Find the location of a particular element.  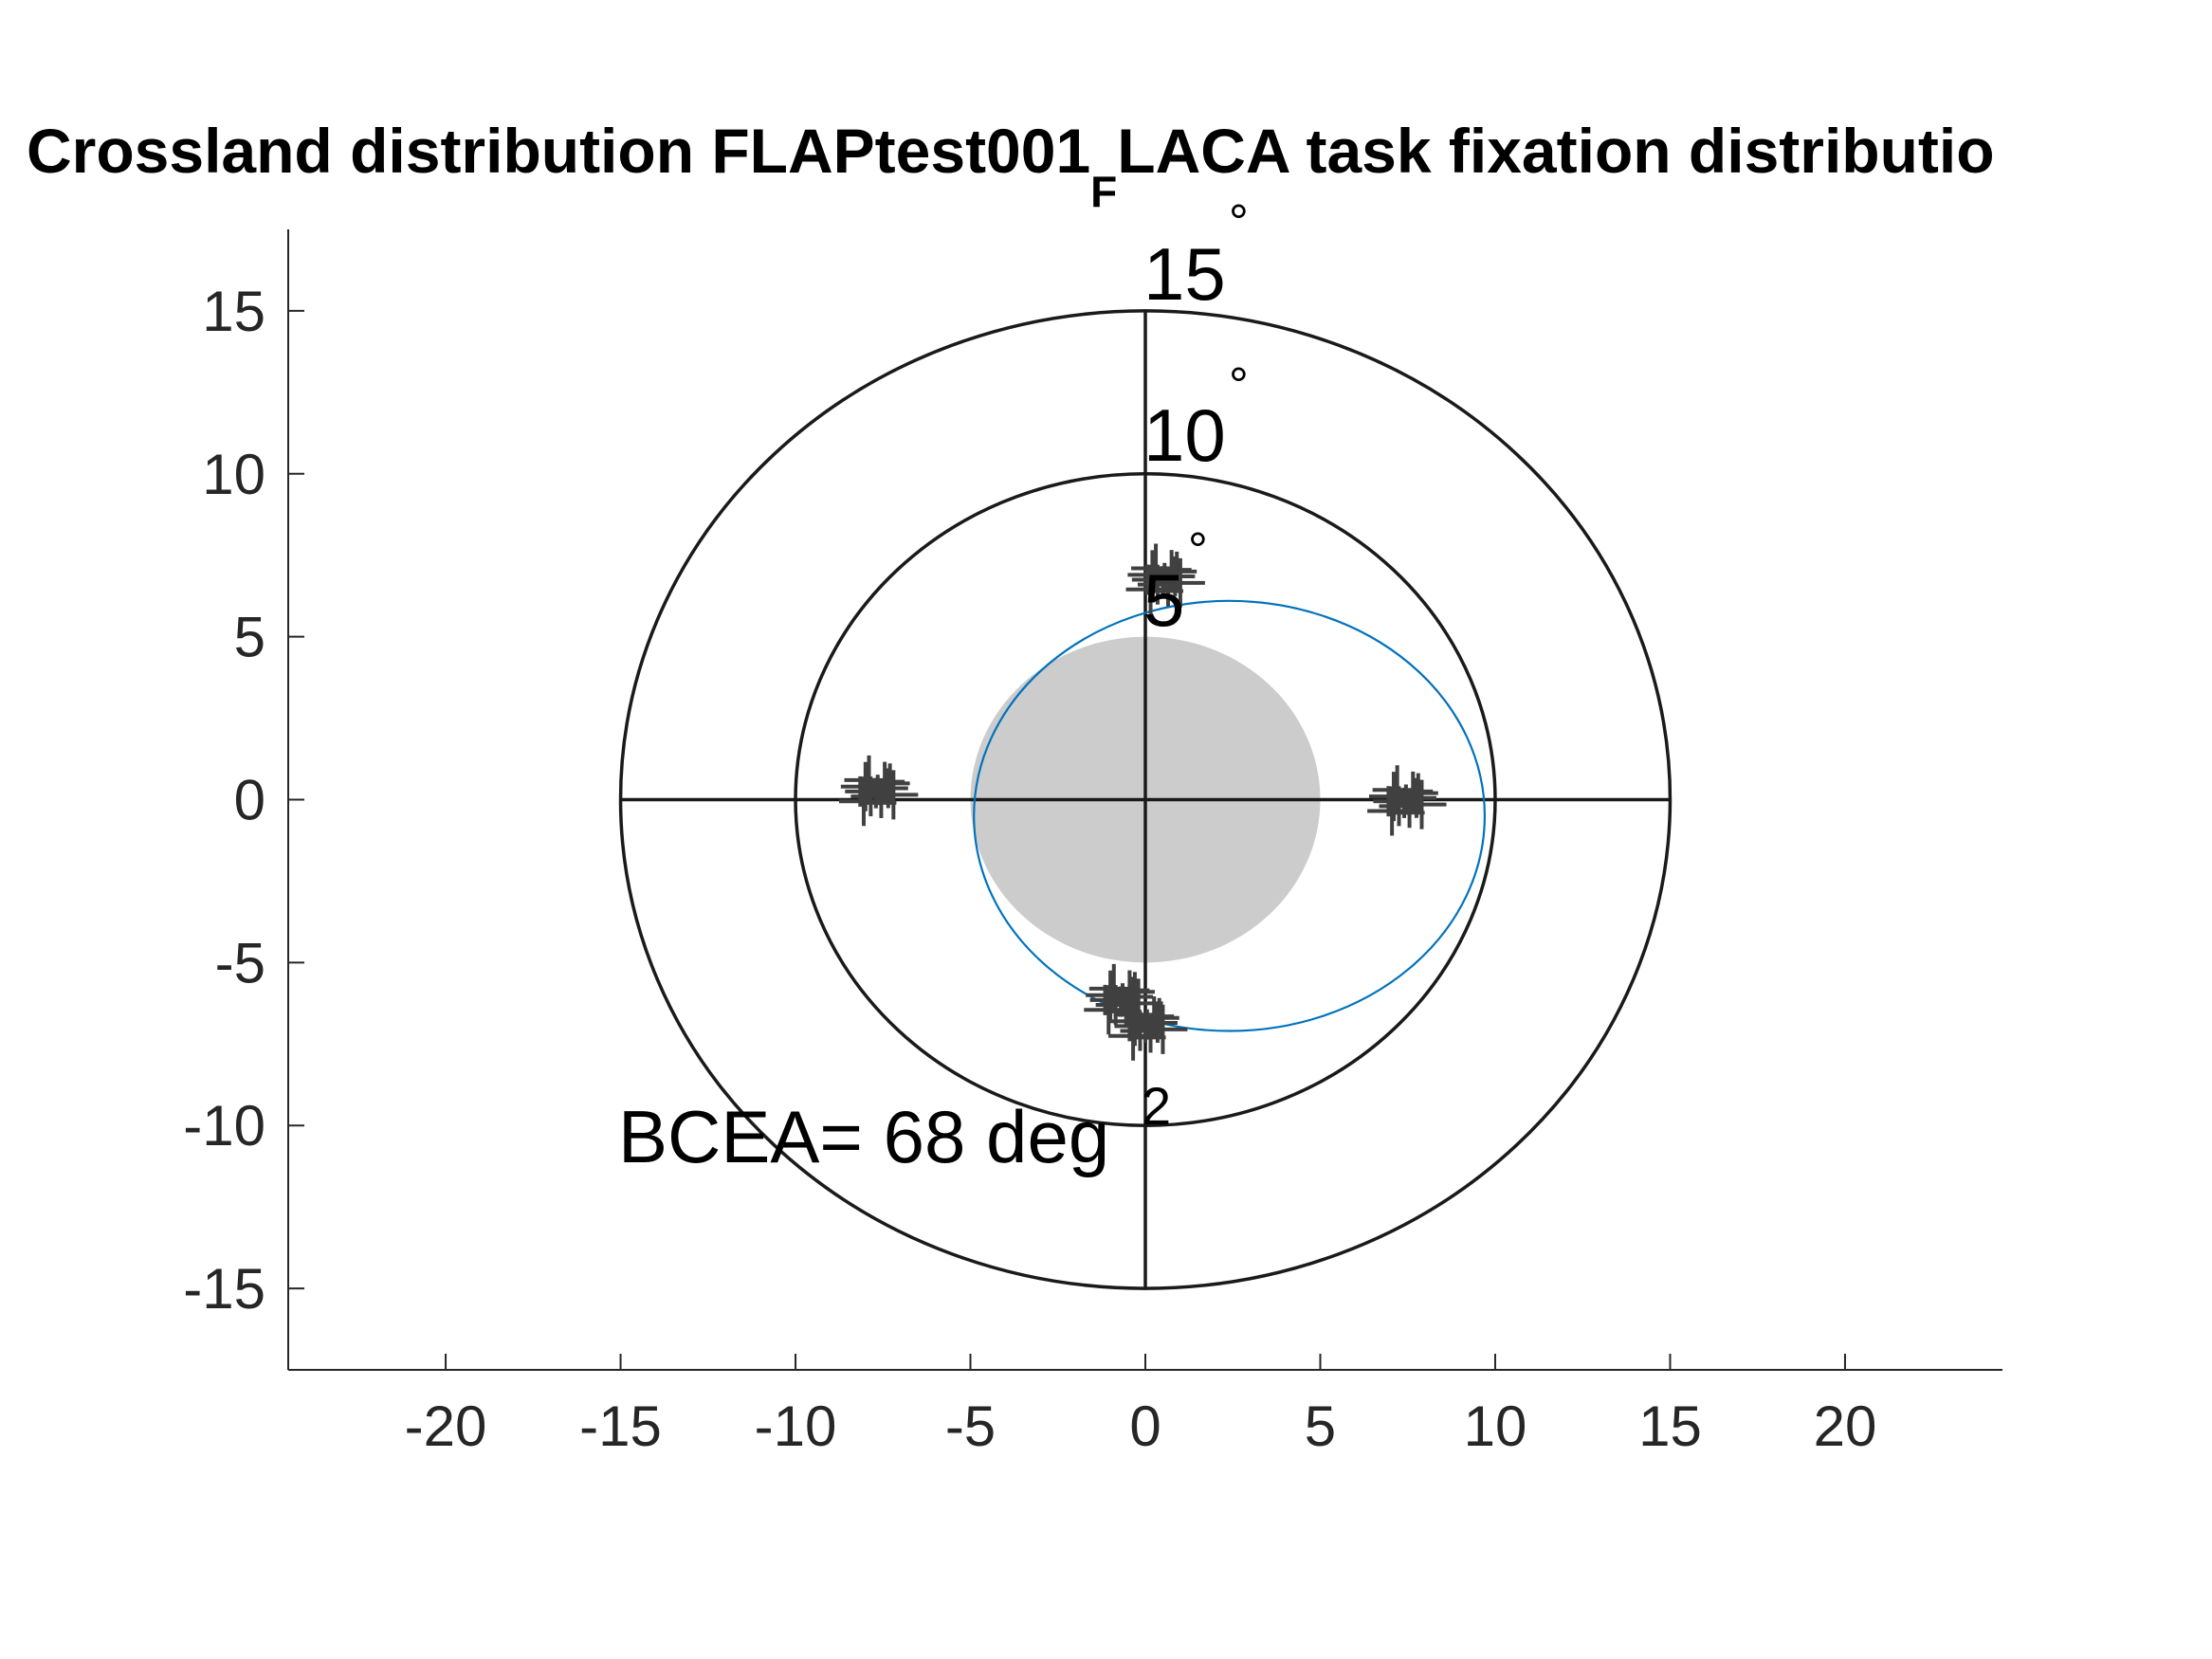

x-tick-label: 20 is located at coordinates (1845, 1426).